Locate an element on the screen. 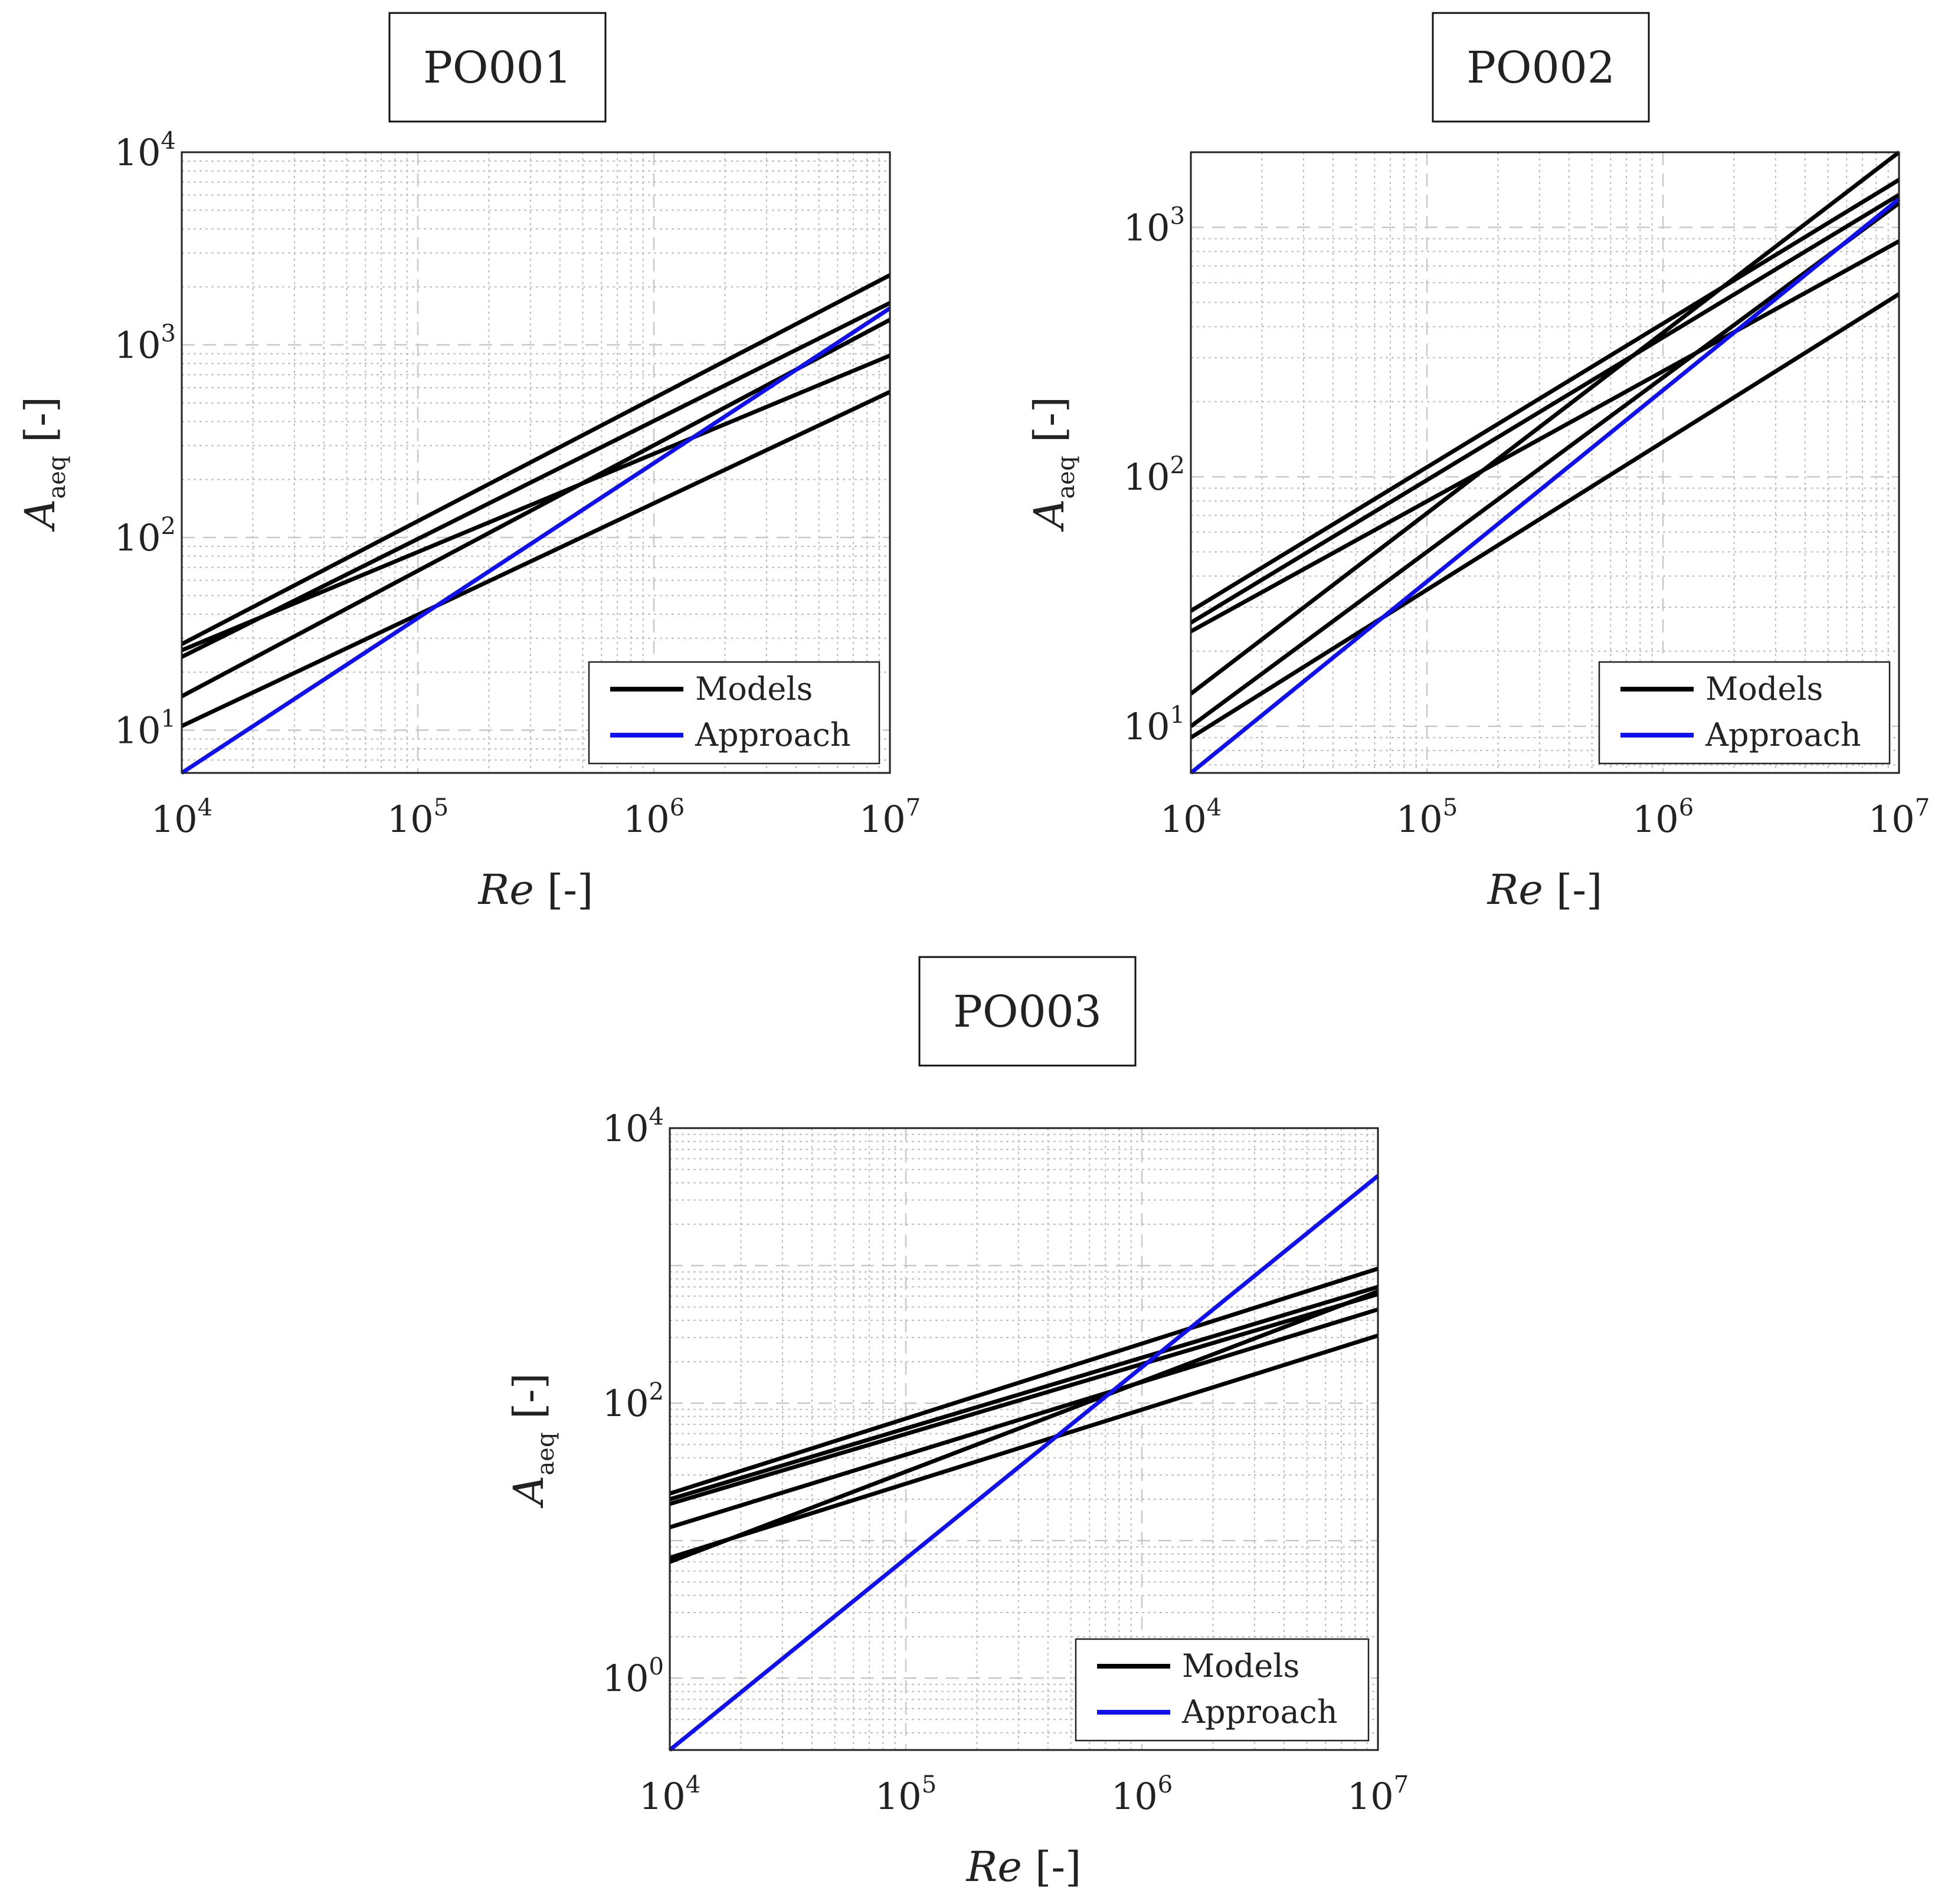 The height and width of the screenshot is (1904, 1948). panel-title: PO002 is located at coordinates (1540, 67).